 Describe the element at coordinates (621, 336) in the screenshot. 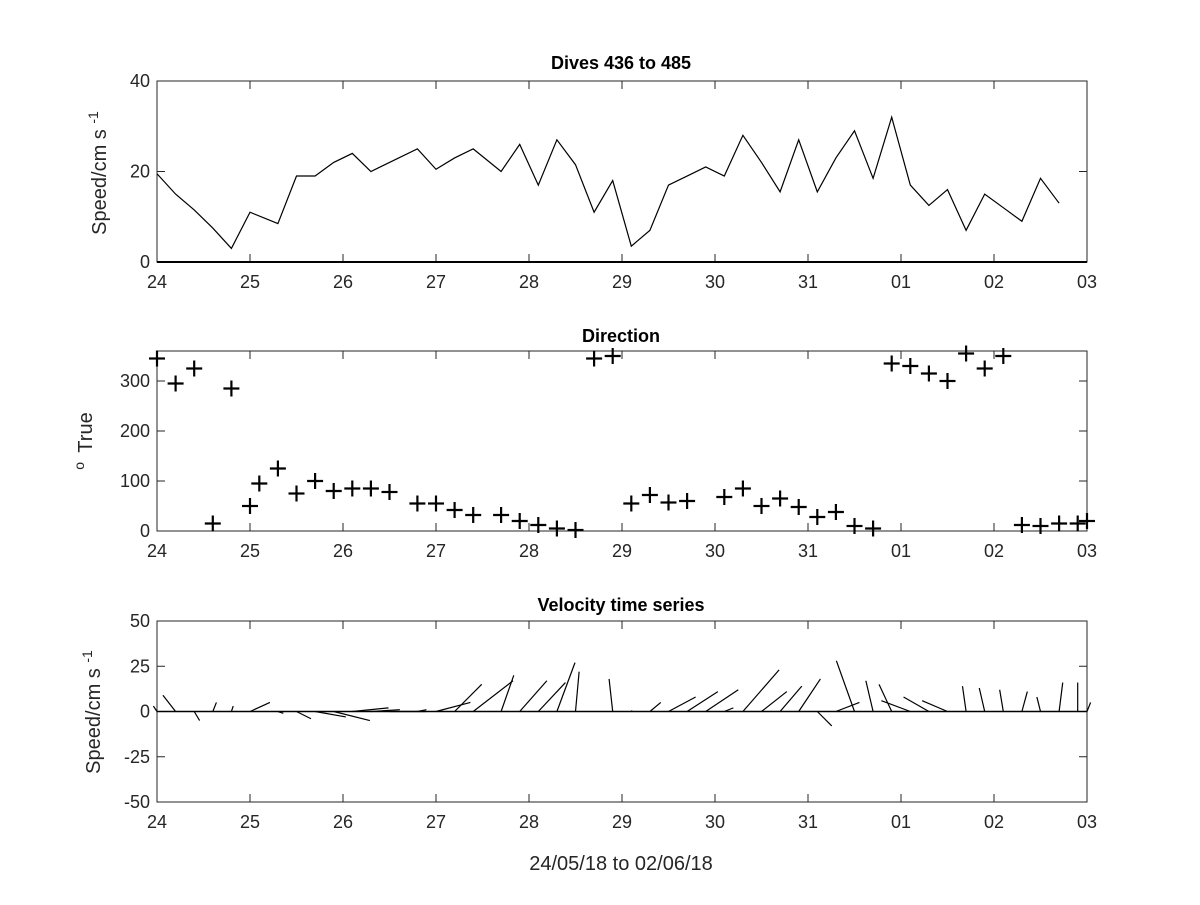

I see `panel-title-direction: Direction` at that location.